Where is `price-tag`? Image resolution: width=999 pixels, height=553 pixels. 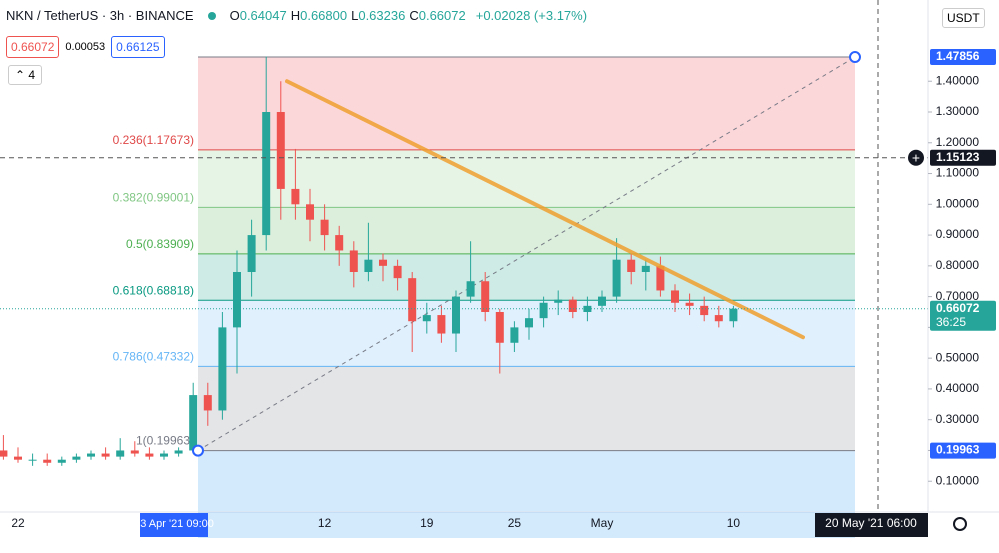 price-tag is located at coordinates (963, 57).